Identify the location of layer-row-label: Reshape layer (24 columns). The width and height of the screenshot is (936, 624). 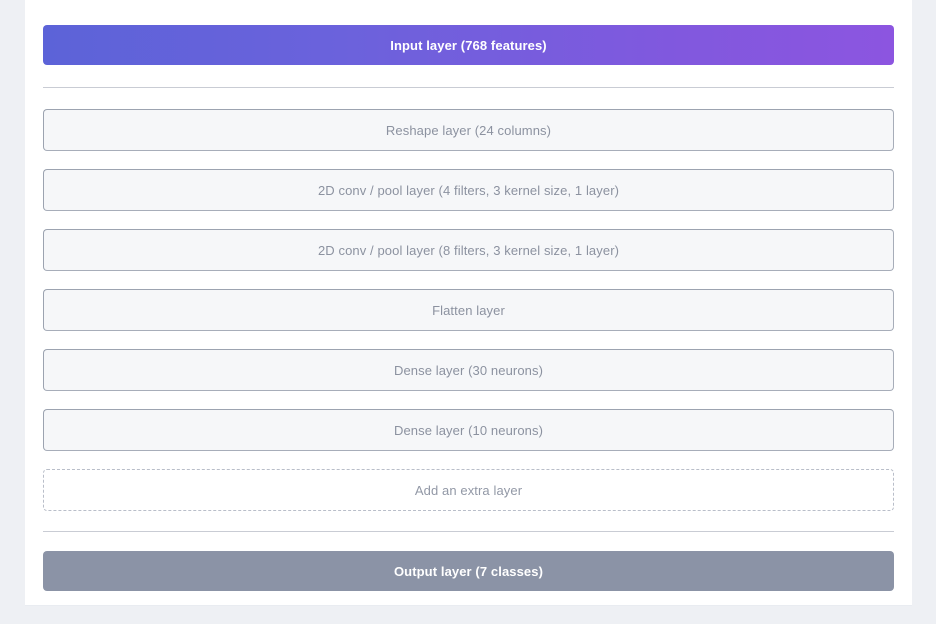
(468, 130).